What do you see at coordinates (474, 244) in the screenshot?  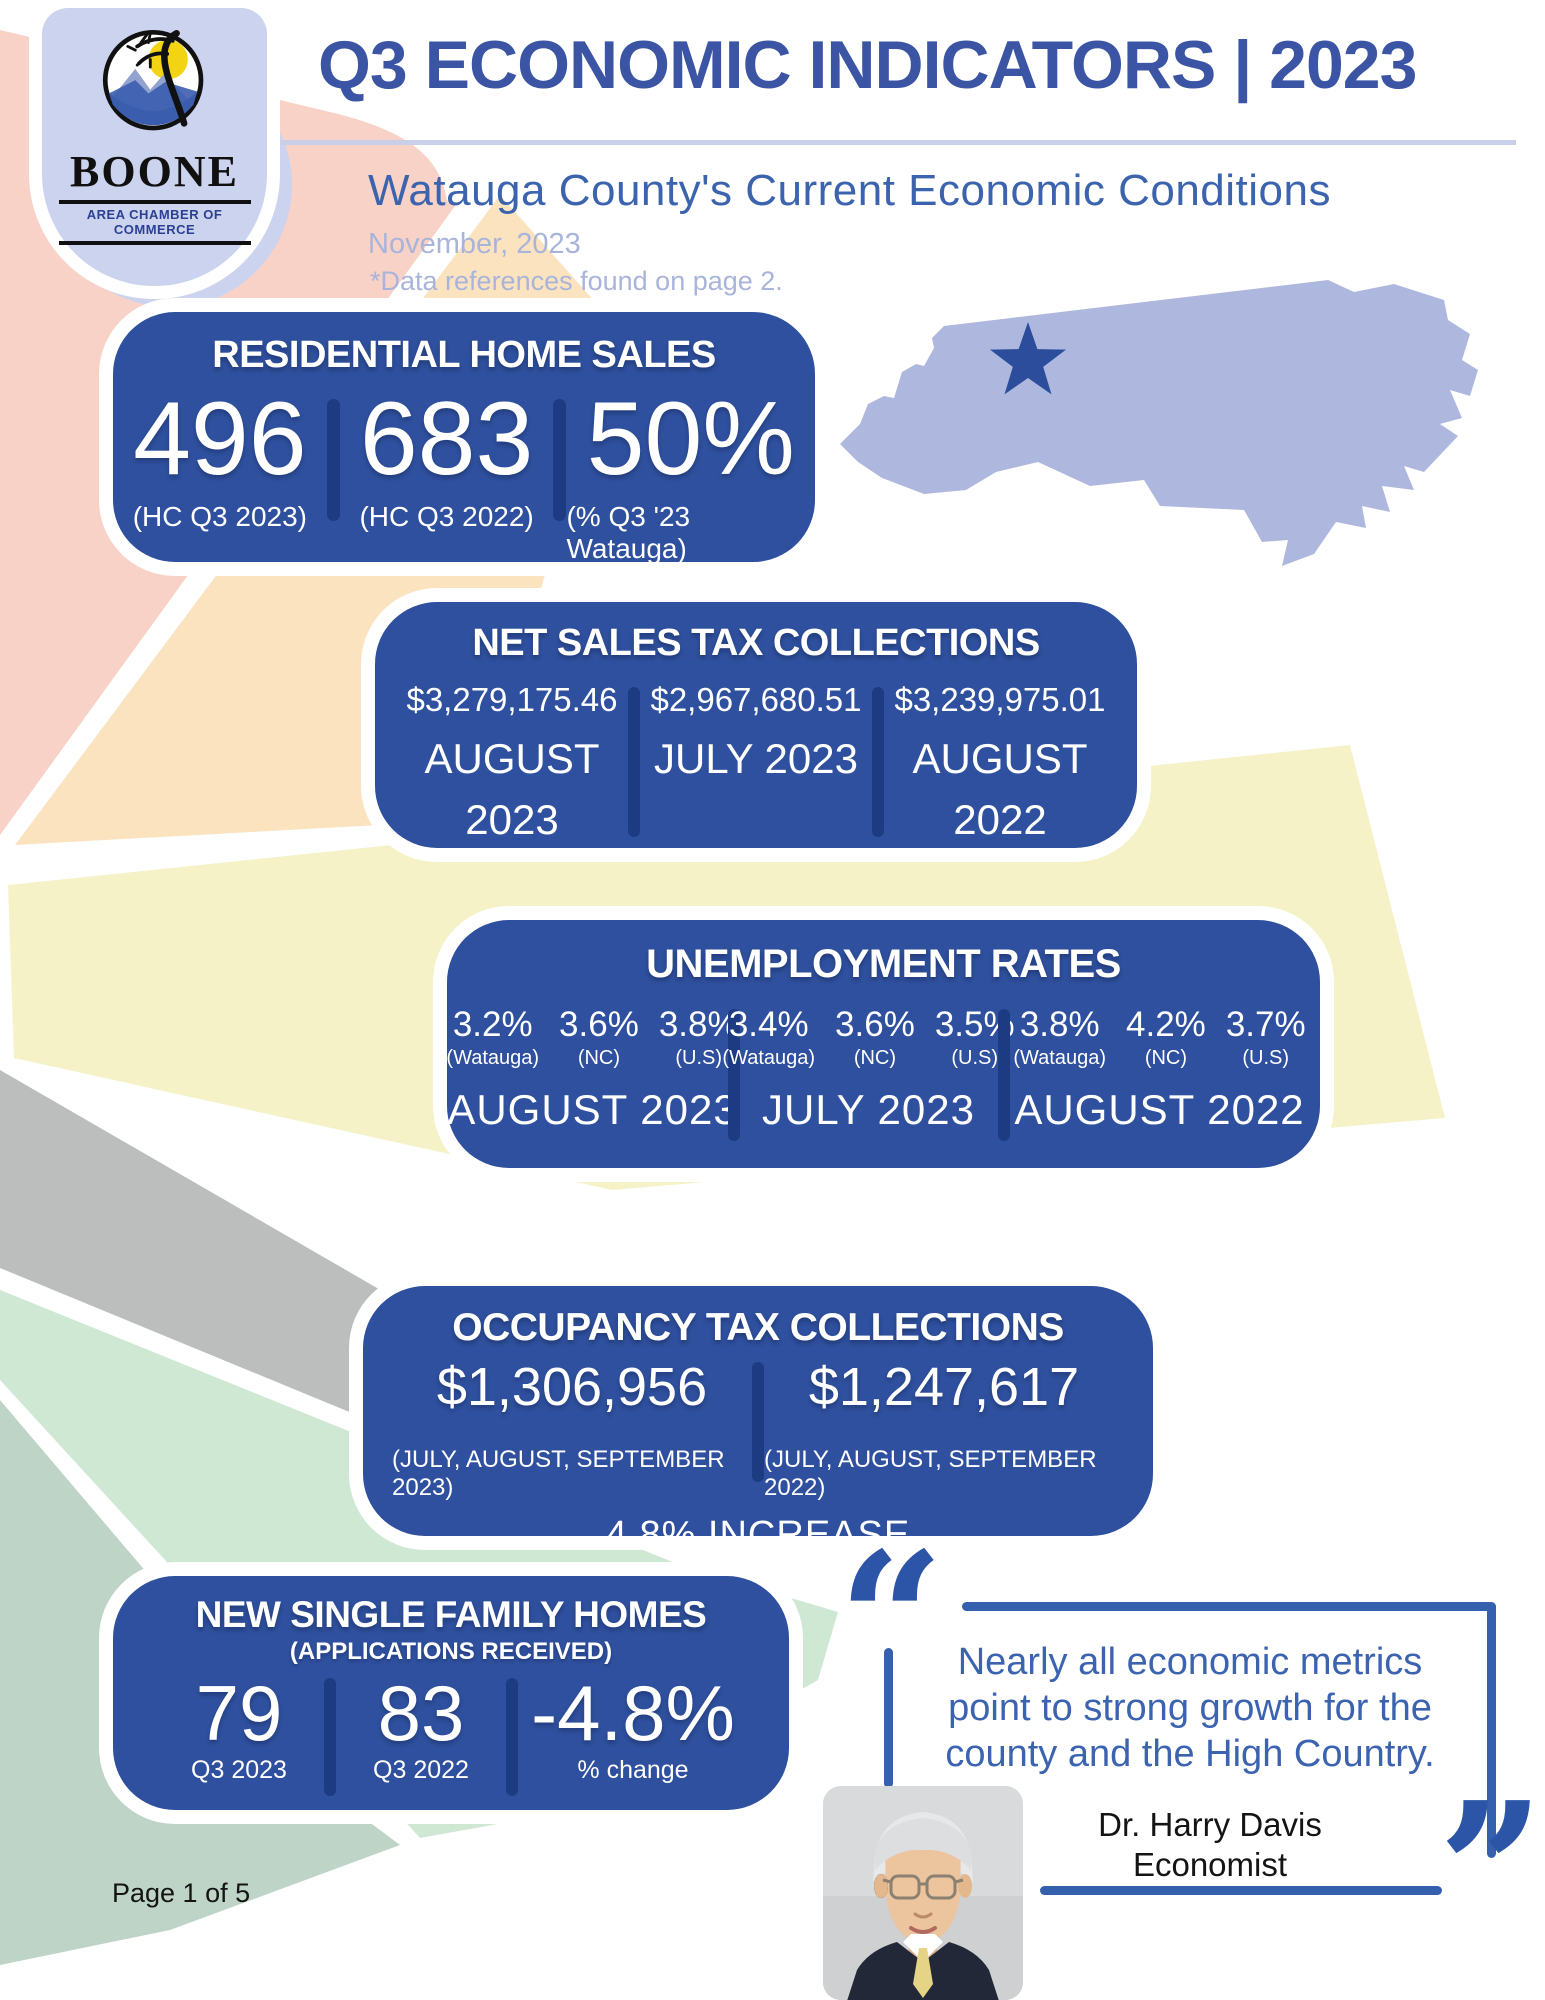 I see `report-date: November, 2023` at bounding box center [474, 244].